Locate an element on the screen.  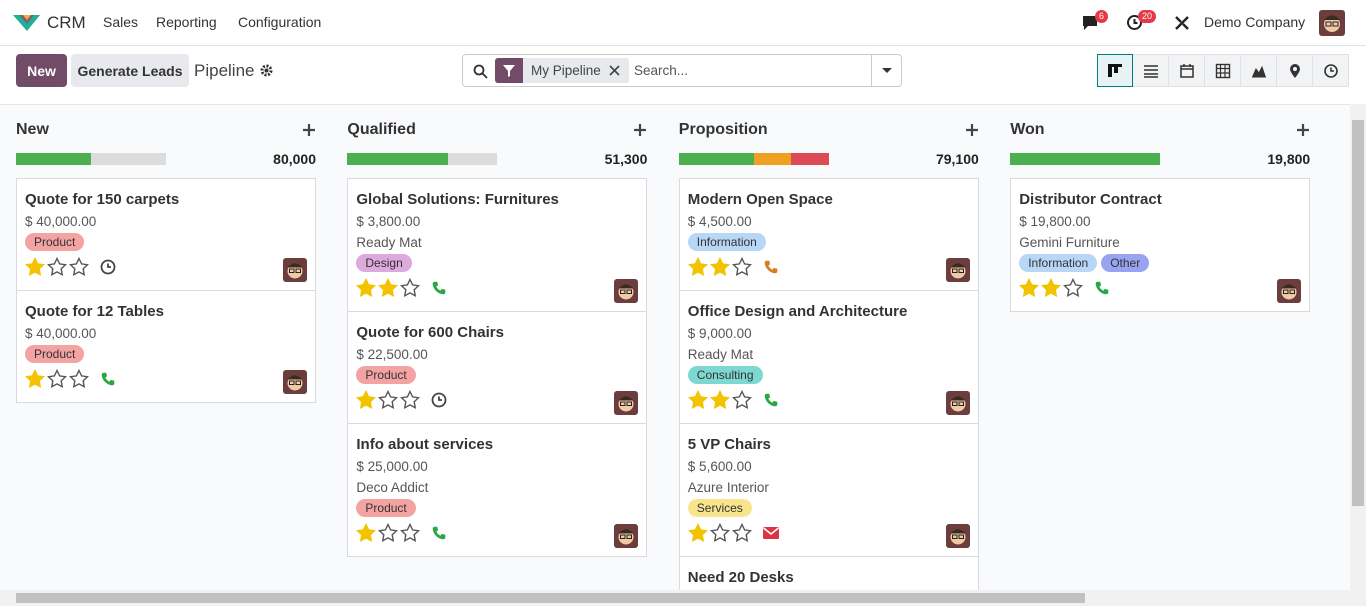
column-title: Won is located at coordinates (1027, 129).